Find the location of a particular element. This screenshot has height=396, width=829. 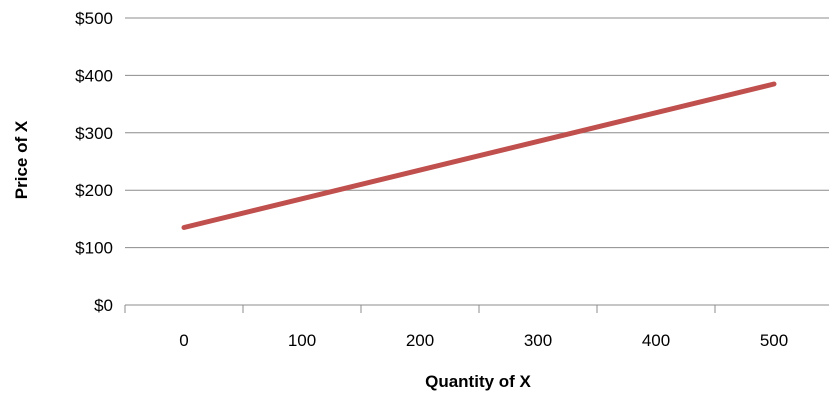

x-axis: 0 100 200 300 400 500 is located at coordinates (476, 327).